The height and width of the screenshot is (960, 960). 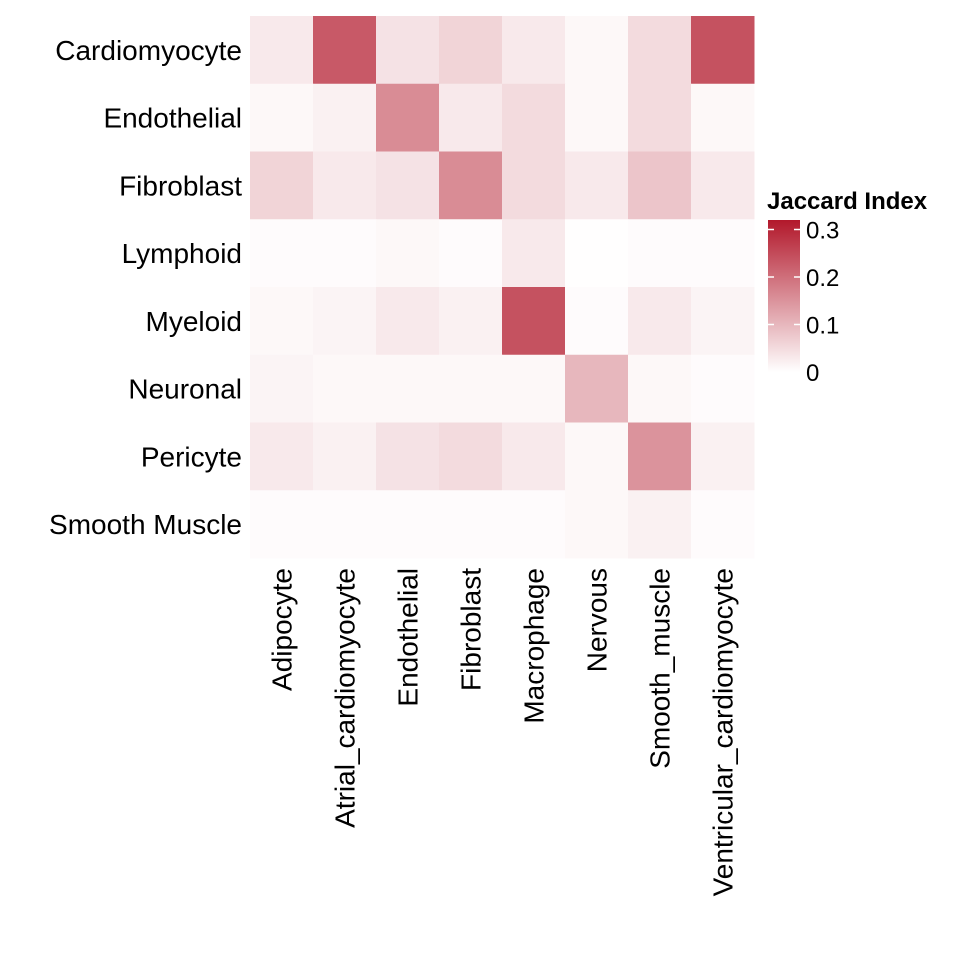 I want to click on x-tick-label: Nervous, so click(x=597, y=620).